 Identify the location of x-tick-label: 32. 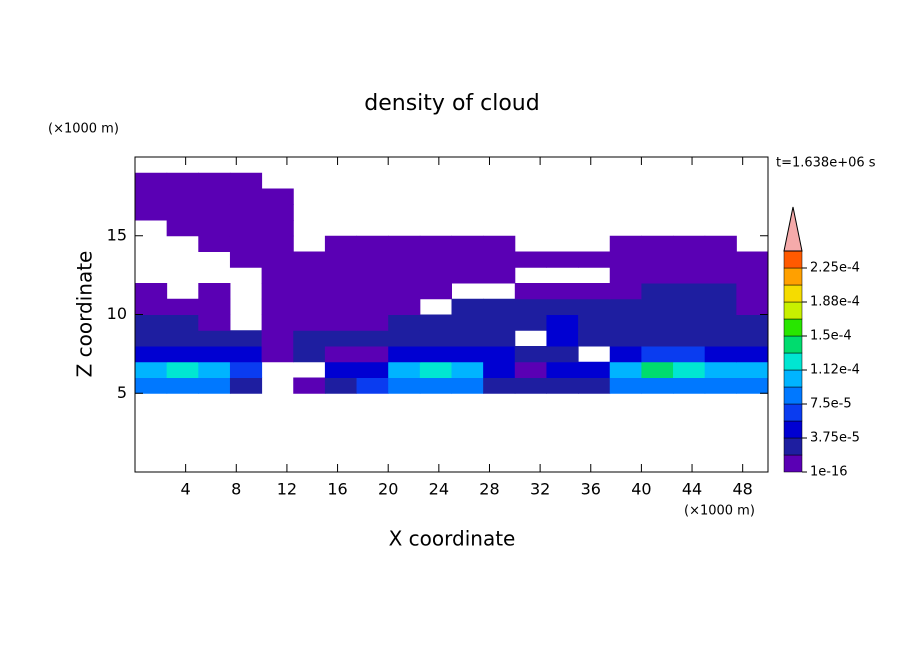
(540, 489).